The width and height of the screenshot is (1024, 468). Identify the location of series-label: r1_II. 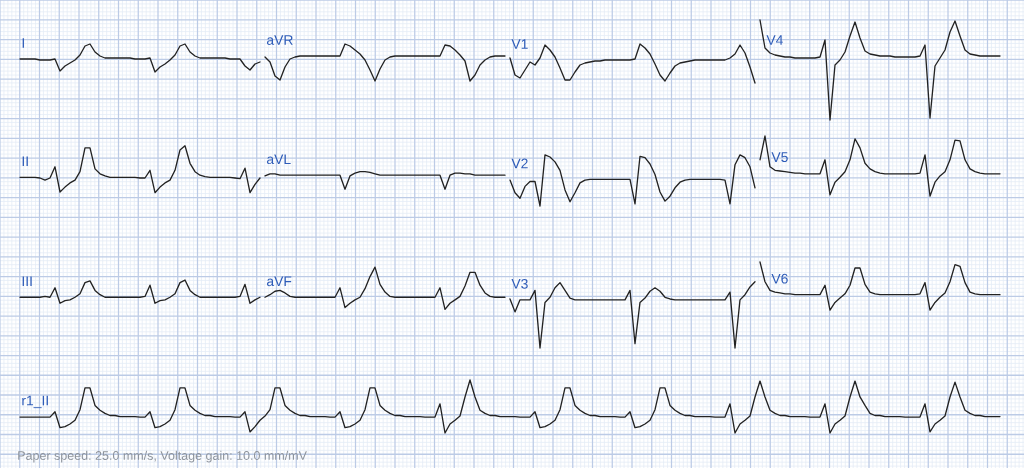
(35, 402).